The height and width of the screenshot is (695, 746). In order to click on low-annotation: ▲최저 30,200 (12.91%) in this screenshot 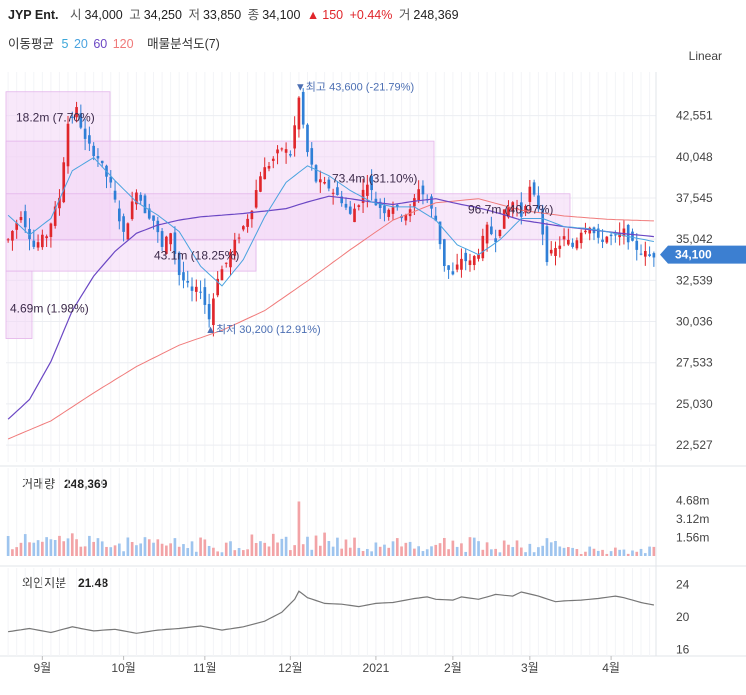, I will do `click(263, 329)`.